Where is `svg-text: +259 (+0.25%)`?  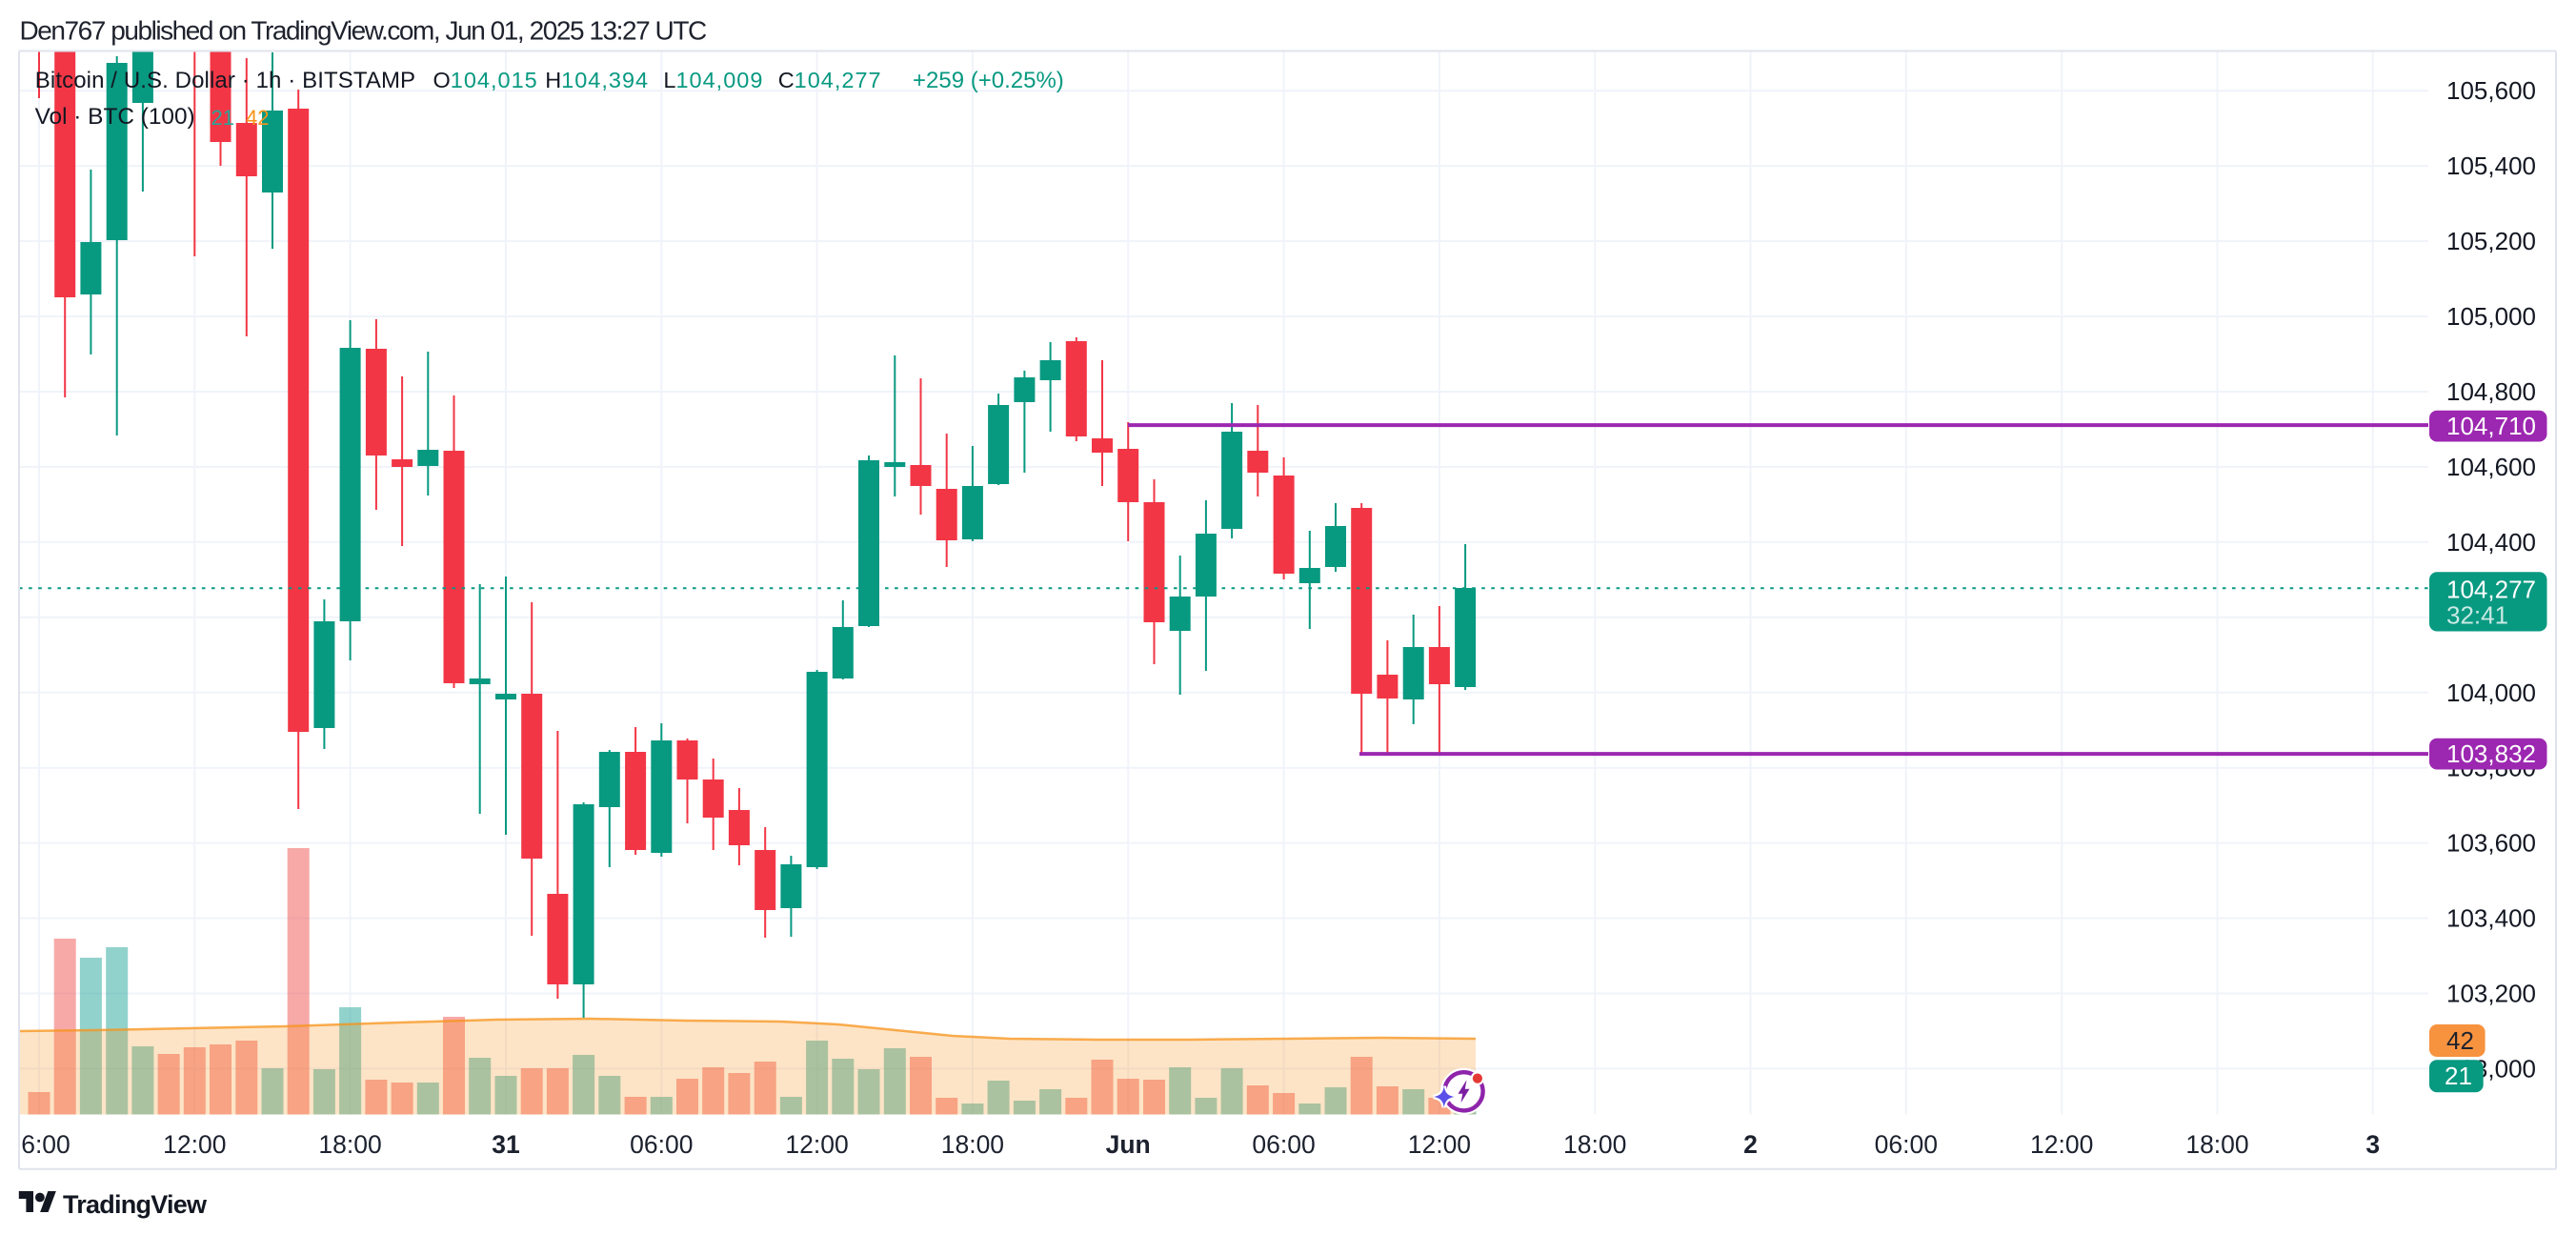 svg-text: +259 (+0.25%) is located at coordinates (989, 80).